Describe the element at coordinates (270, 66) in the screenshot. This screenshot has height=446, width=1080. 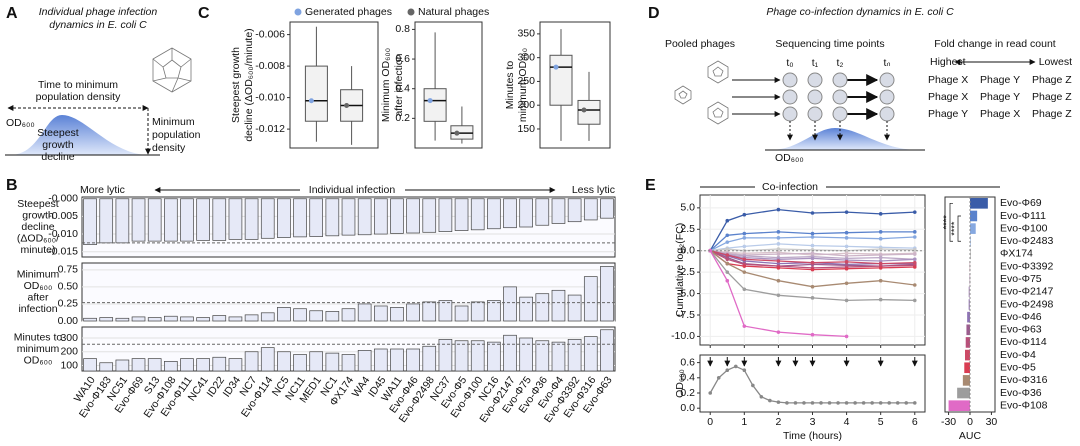
I see `y-tick-label: -0.008` at that location.